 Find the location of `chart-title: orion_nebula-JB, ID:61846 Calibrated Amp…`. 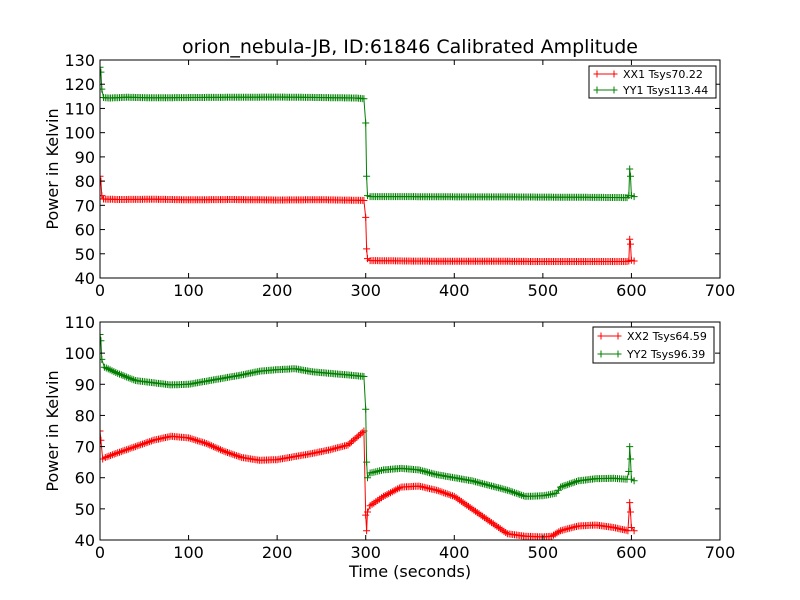

chart-title: orion_nebula-JB, ID:61846 Calibrated Amp… is located at coordinates (410, 47).